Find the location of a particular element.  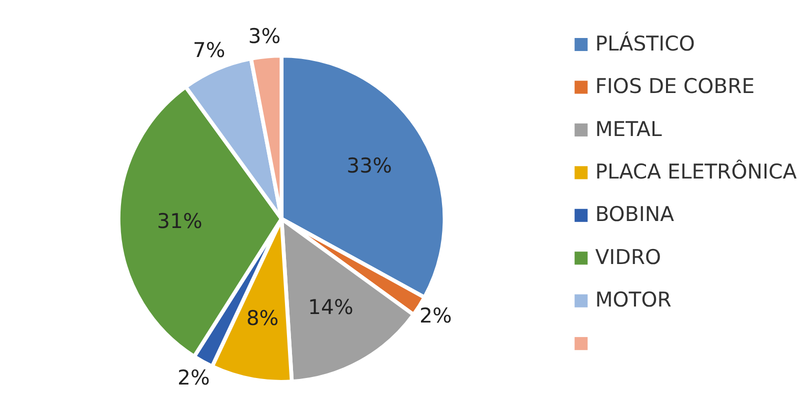

legend-label: PLÁSTICO is located at coordinates (645, 43).